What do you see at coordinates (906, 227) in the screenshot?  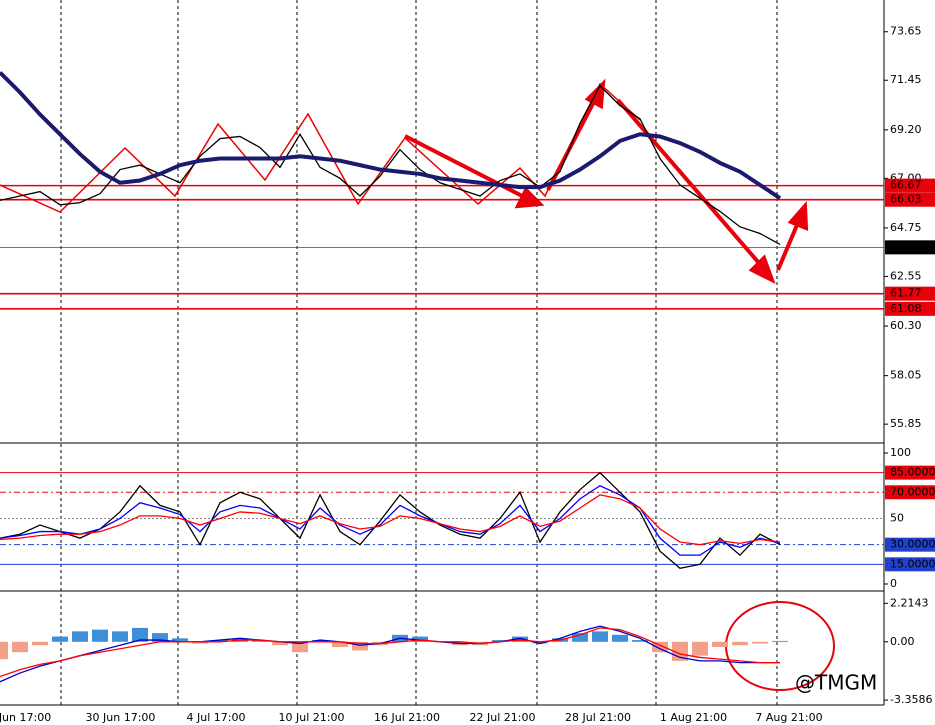 I see `y-tick-label: 64.75` at bounding box center [906, 227].